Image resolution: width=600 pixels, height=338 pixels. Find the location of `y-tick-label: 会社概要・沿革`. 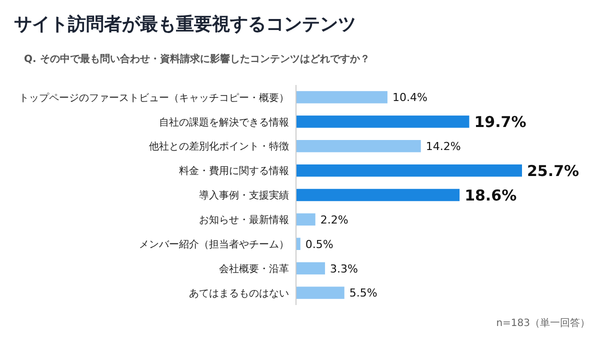

y-tick-label: 会社概要・沿革 is located at coordinates (254, 268).